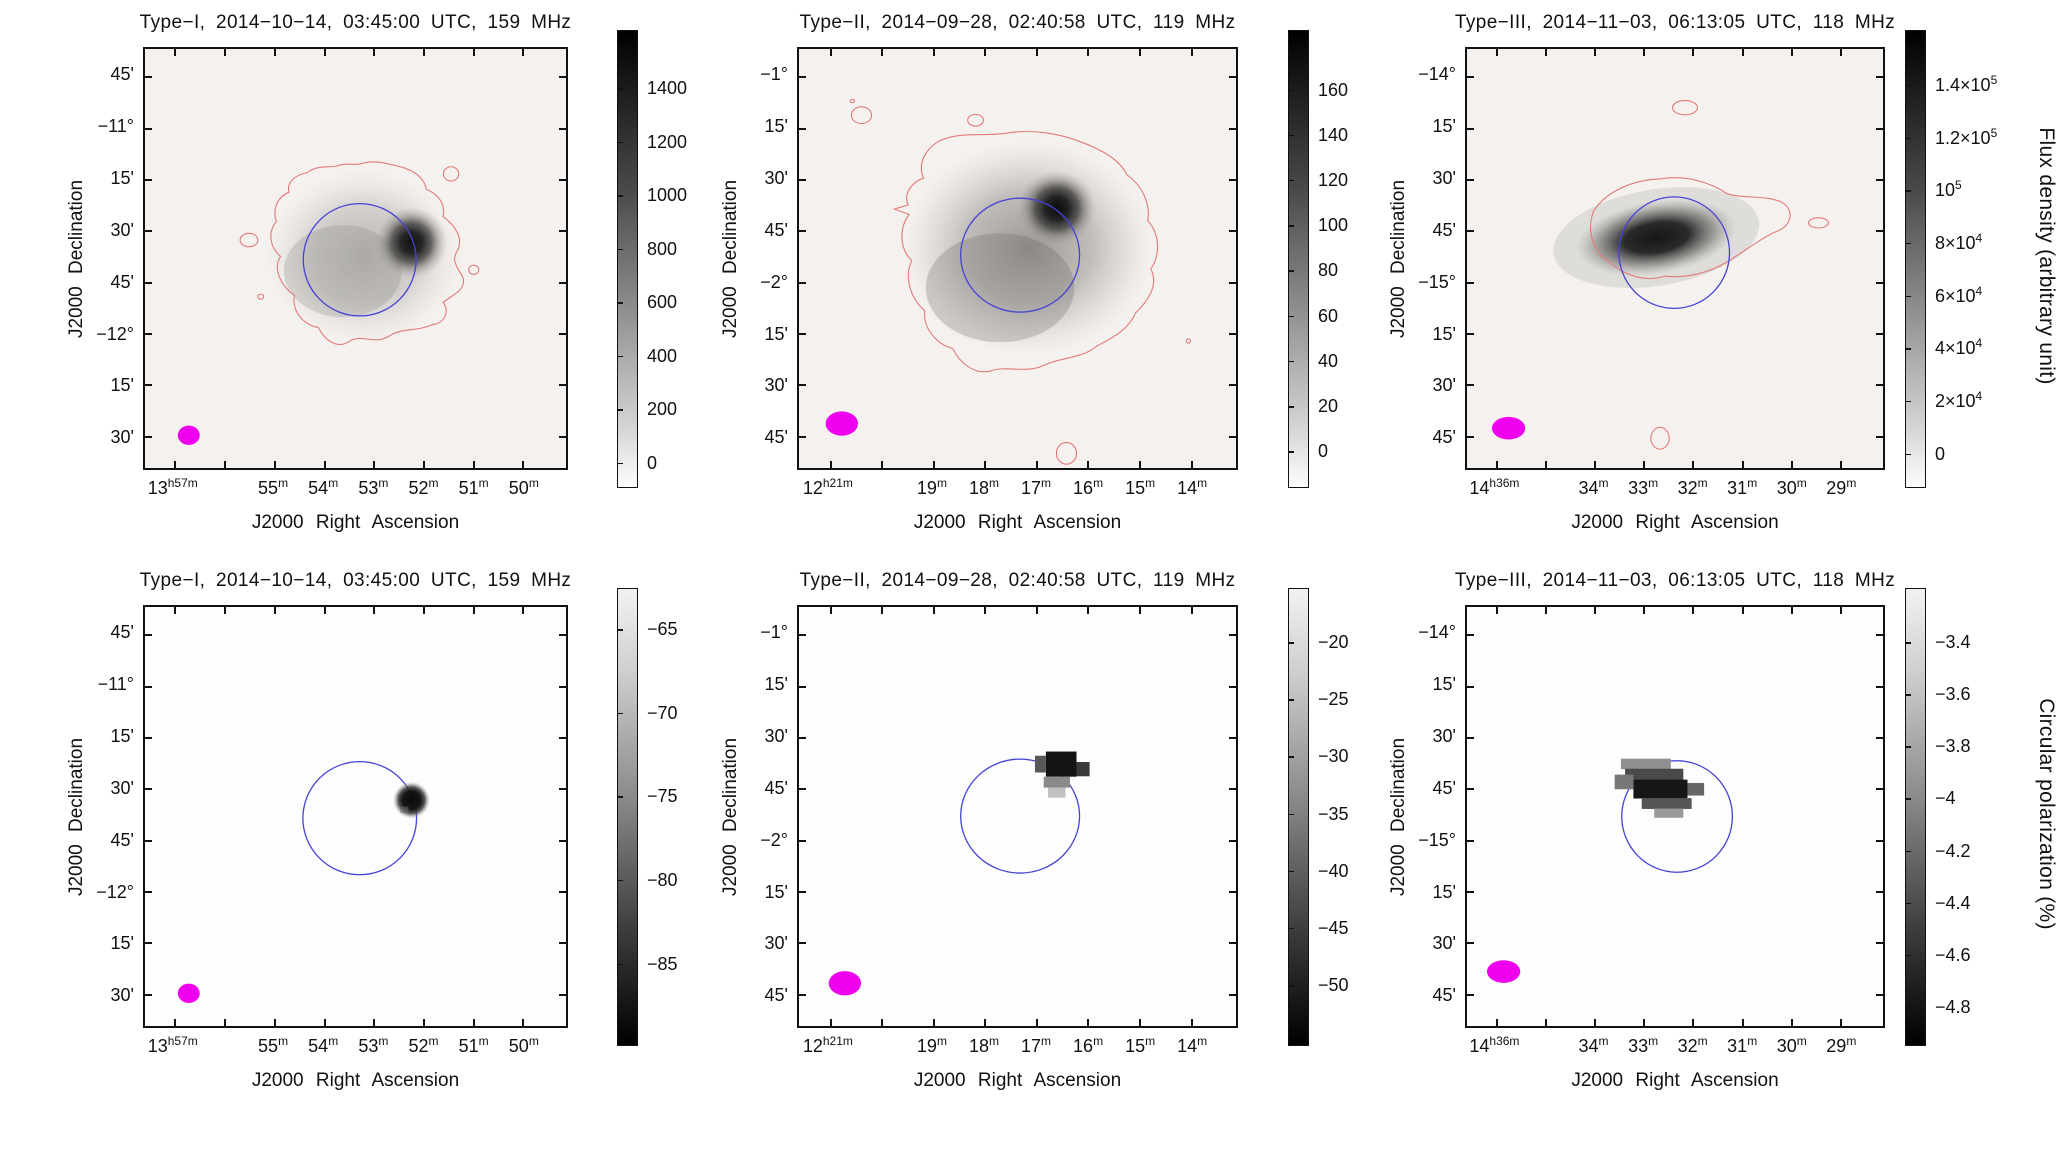 The height and width of the screenshot is (1163, 2070). Describe the element at coordinates (1036, 1045) in the screenshot. I see `x-tick-label: 17m` at that location.